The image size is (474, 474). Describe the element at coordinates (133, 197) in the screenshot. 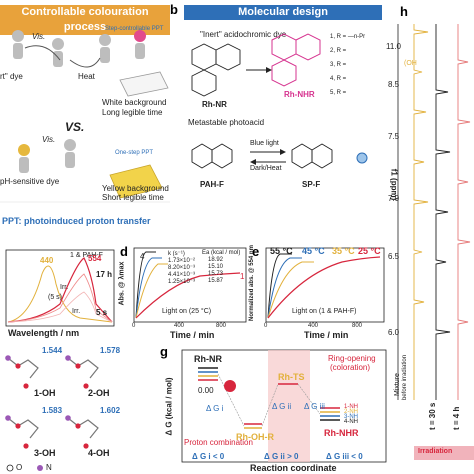

I see `result-2b: Short legible time` at that location.